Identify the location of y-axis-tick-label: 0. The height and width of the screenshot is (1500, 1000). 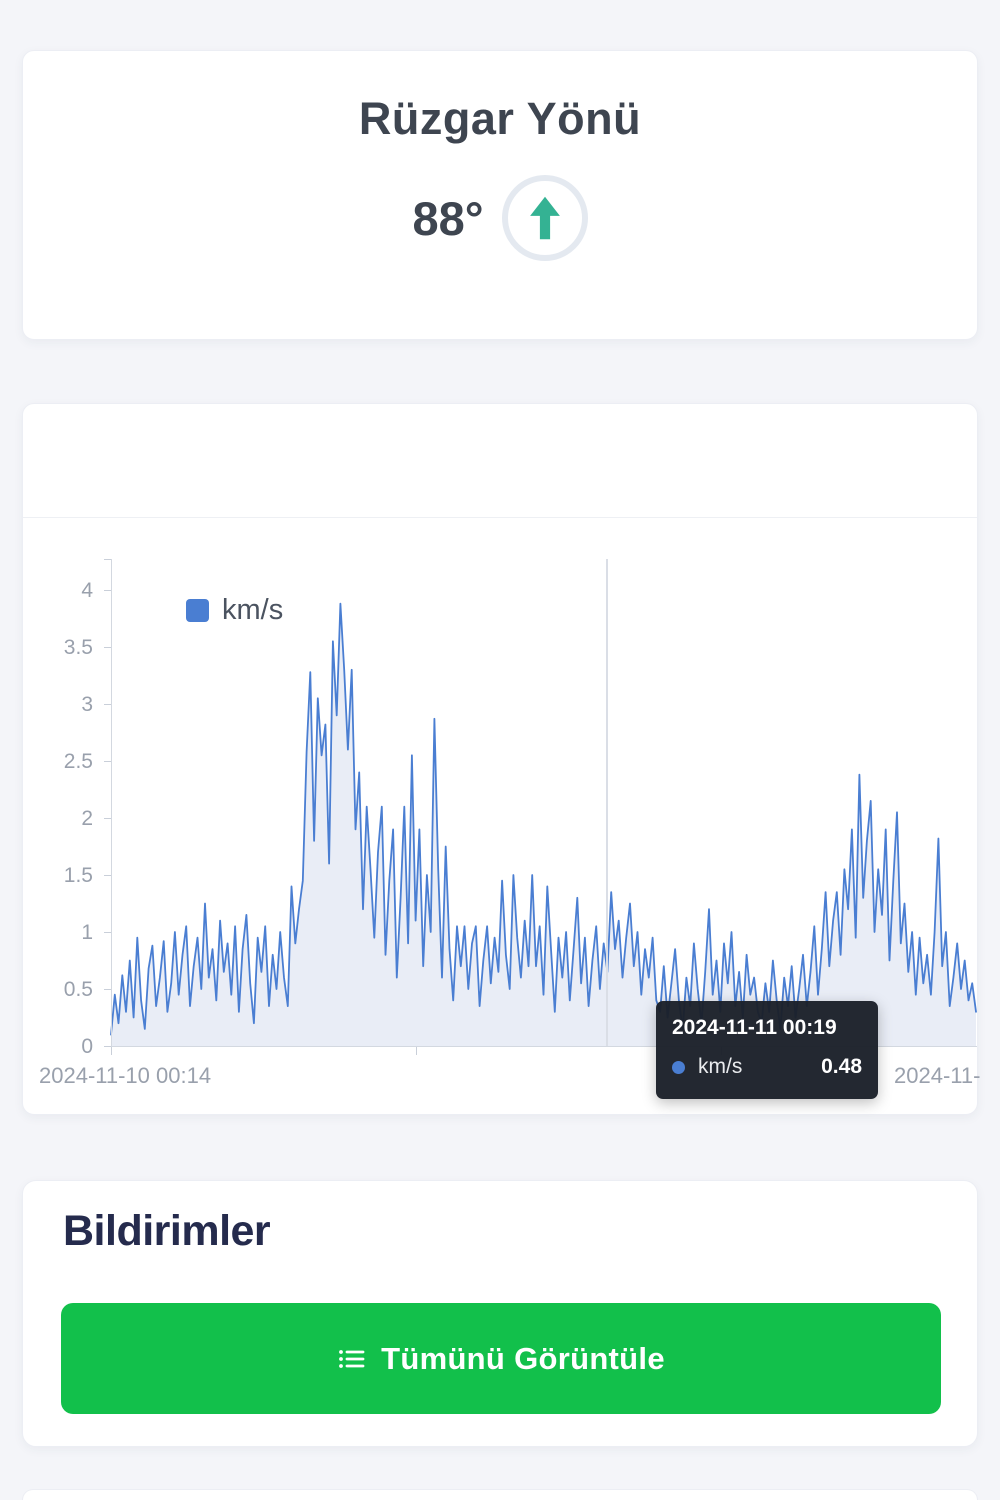
(87, 1046).